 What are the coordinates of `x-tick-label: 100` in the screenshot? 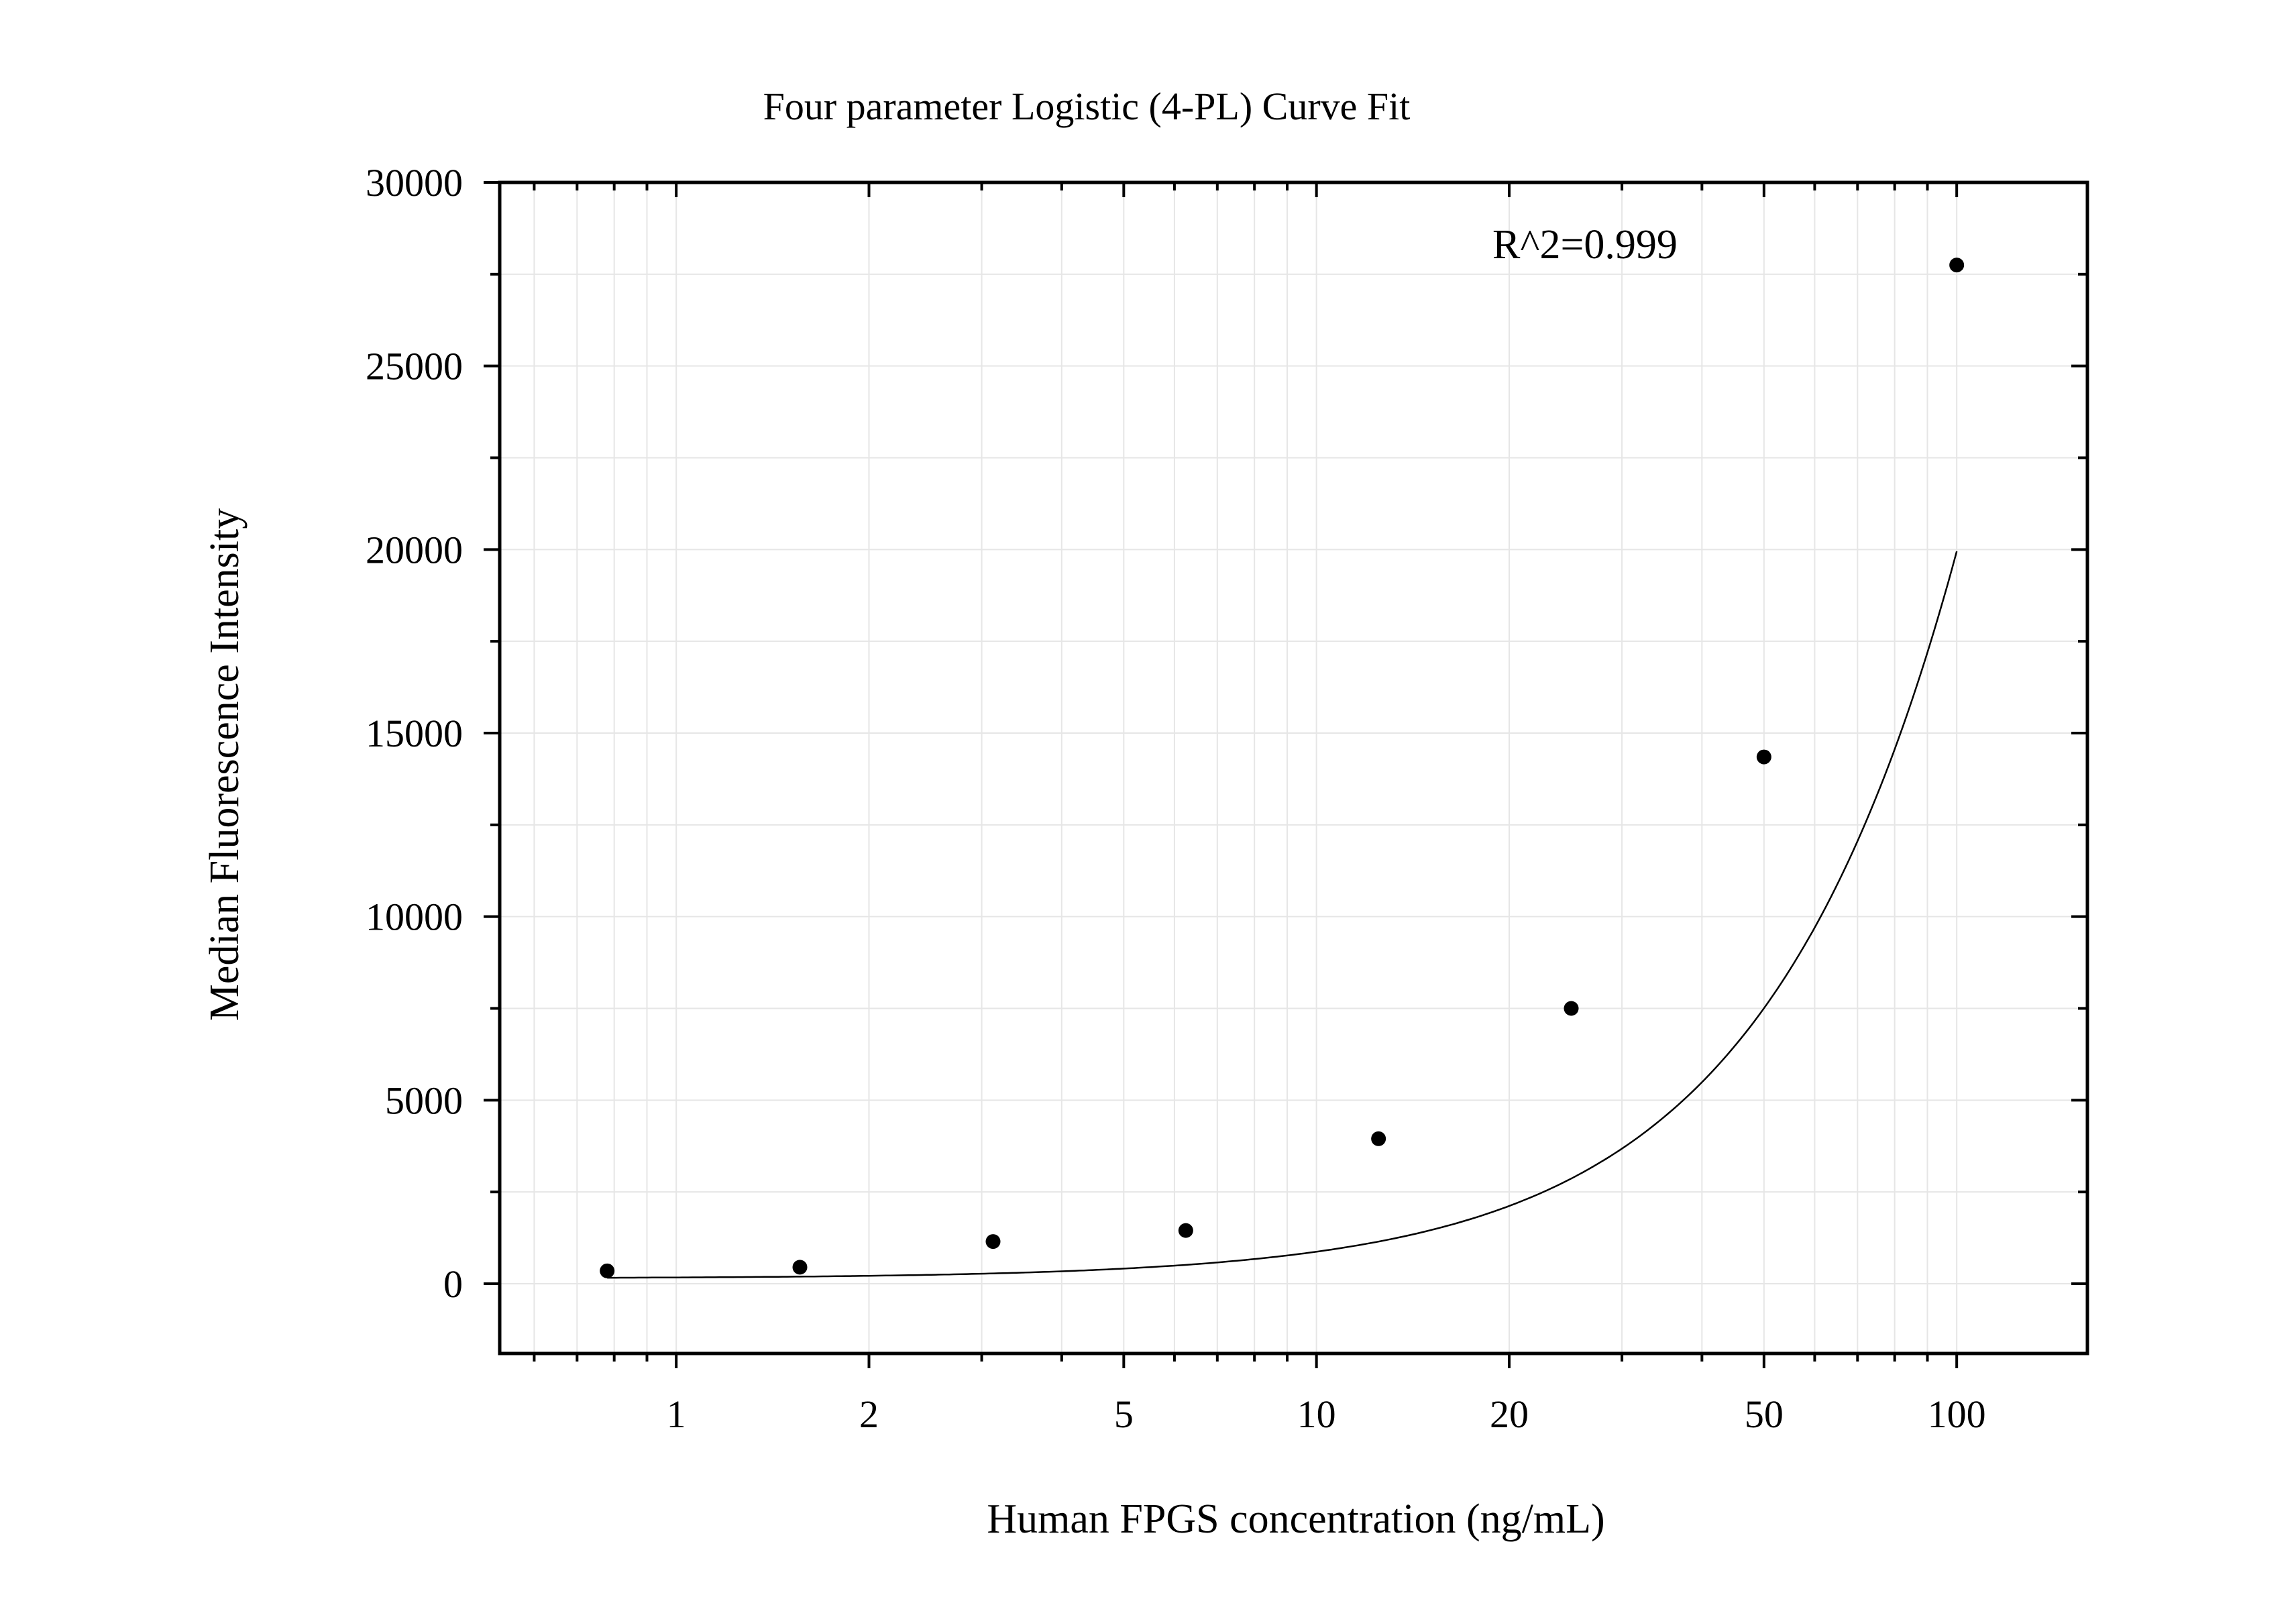 It's located at (1957, 1414).